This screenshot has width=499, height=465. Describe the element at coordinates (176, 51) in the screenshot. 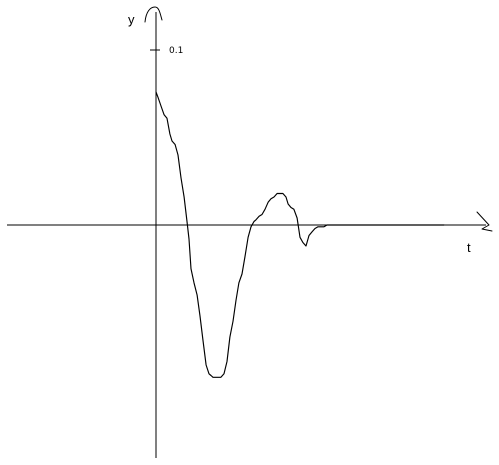

I see `y-tick-label-0-1: 0.1` at that location.